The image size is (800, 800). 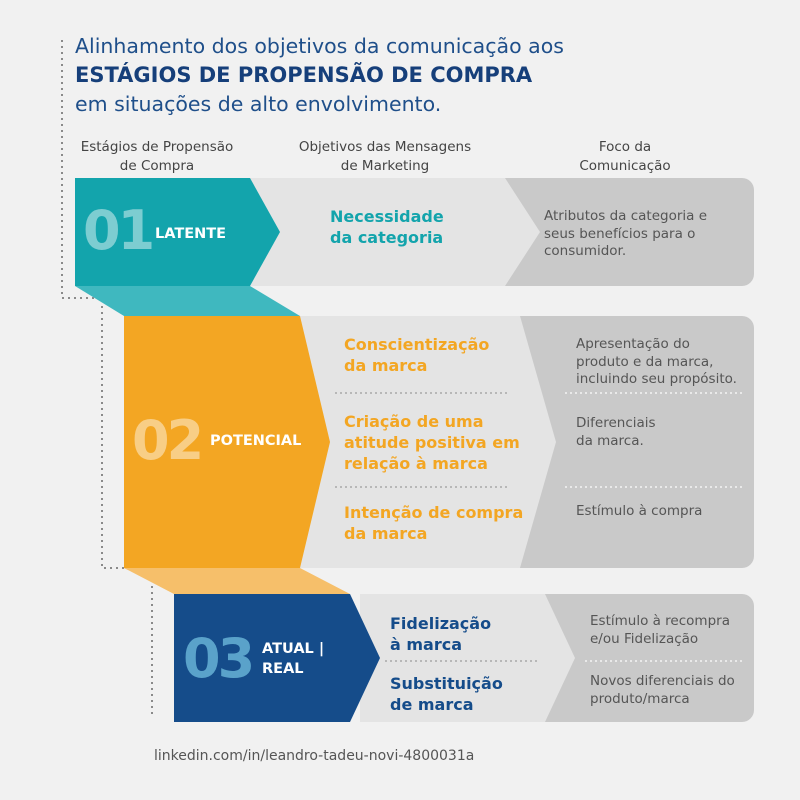 What do you see at coordinates (662, 690) in the screenshot?
I see `stage-03-focus-2: Novos diferenciais do produto/marca` at bounding box center [662, 690].